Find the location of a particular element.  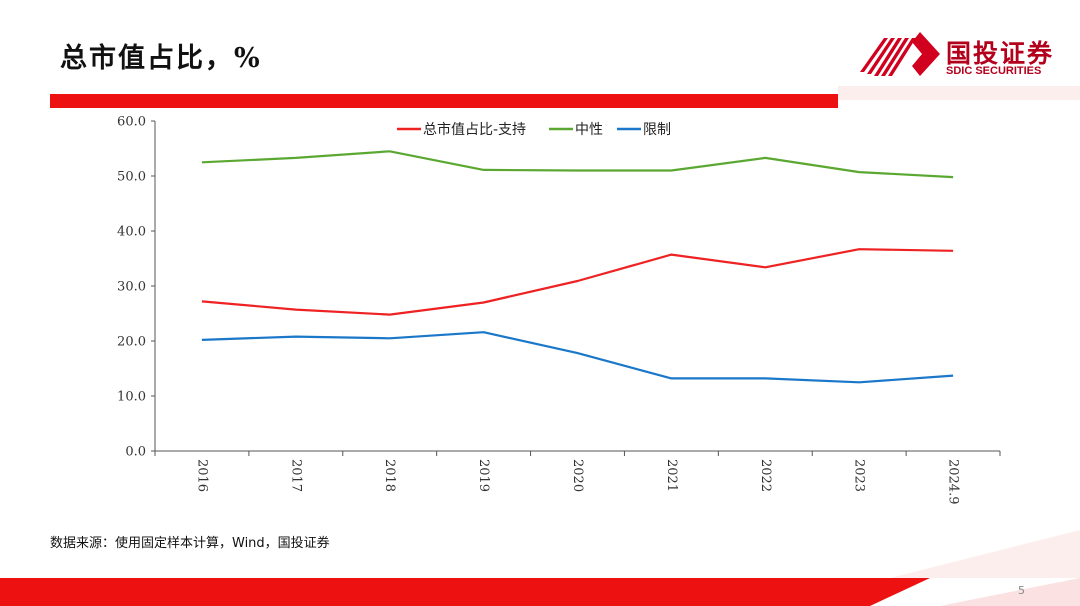

x-tick-label: 2017 is located at coordinates (295, 475).